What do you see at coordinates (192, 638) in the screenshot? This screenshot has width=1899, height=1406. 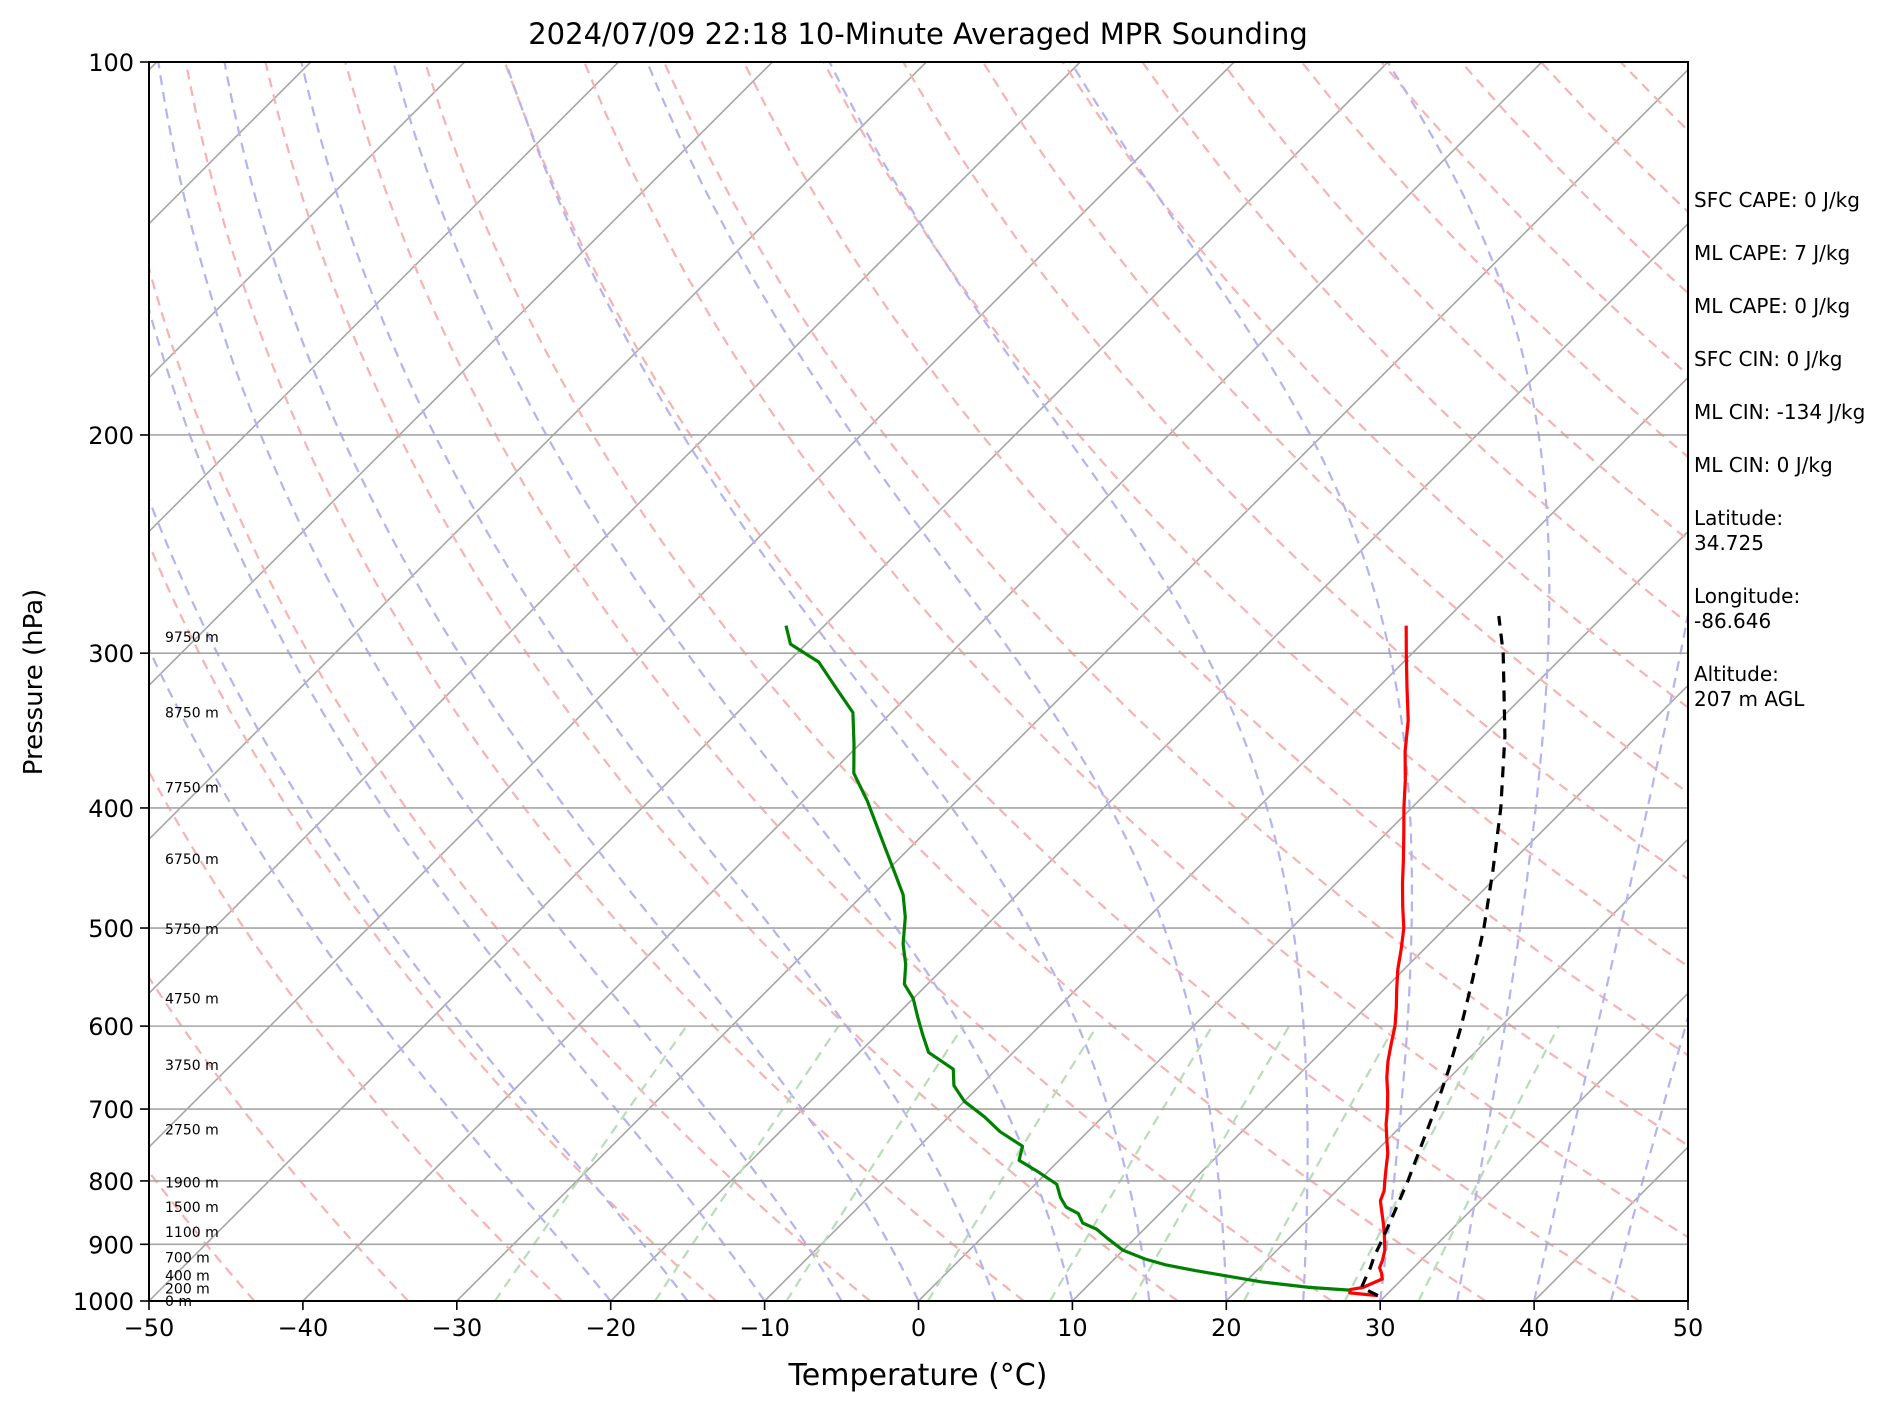 I see `height-label: 9750 m` at bounding box center [192, 638].